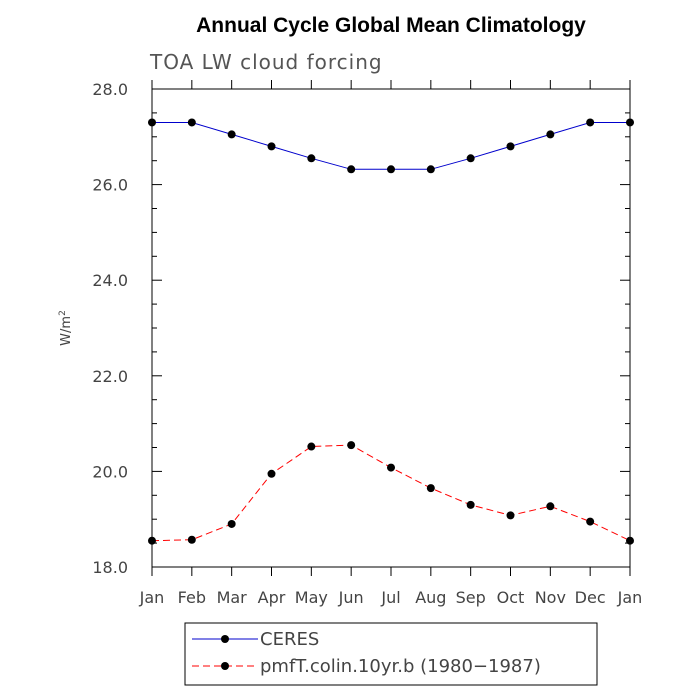 The image size is (700, 700). Describe the element at coordinates (266, 62) in the screenshot. I see `chart-subtitle: TOA LW cloud forcing` at that location.